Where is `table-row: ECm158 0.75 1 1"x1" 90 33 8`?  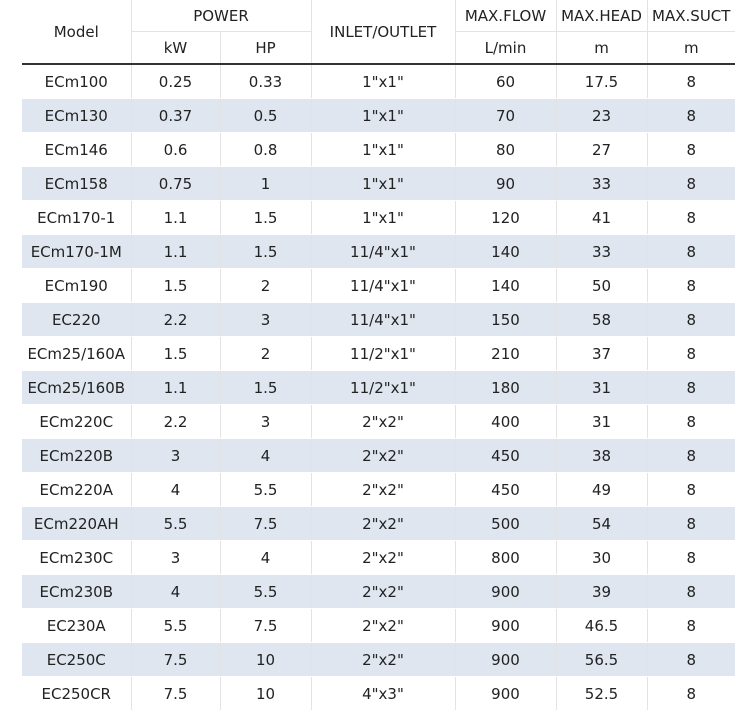
table-row: ECm158 0.75 1 1"x1" 90 33 8 is located at coordinates (378, 183).